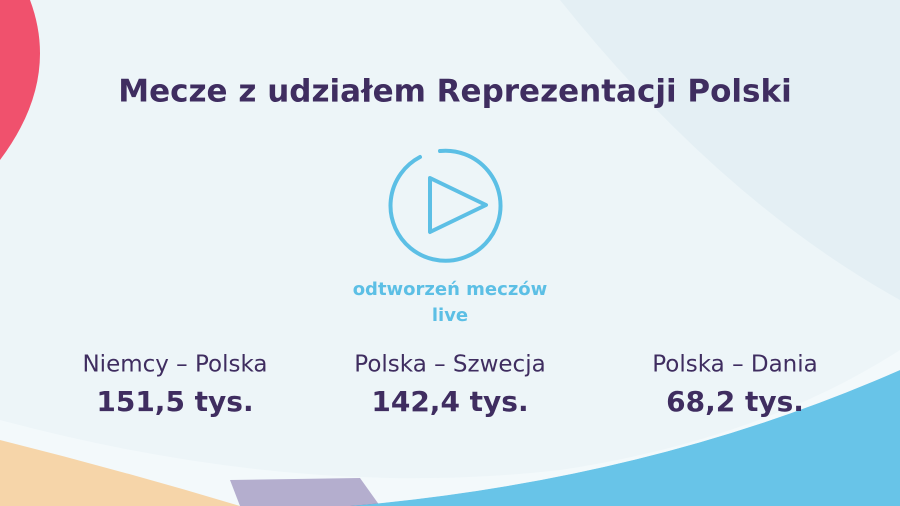 This screenshot has width=900, height=506. What do you see at coordinates (450, 315) in the screenshot?
I see `caption: live` at bounding box center [450, 315].